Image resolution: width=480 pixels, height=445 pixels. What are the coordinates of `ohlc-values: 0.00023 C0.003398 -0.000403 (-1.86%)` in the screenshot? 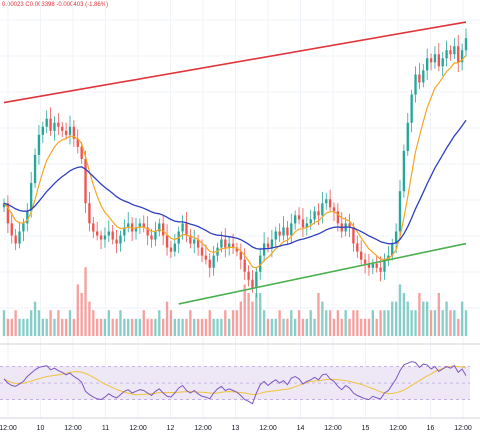 It's located at (55, 5).